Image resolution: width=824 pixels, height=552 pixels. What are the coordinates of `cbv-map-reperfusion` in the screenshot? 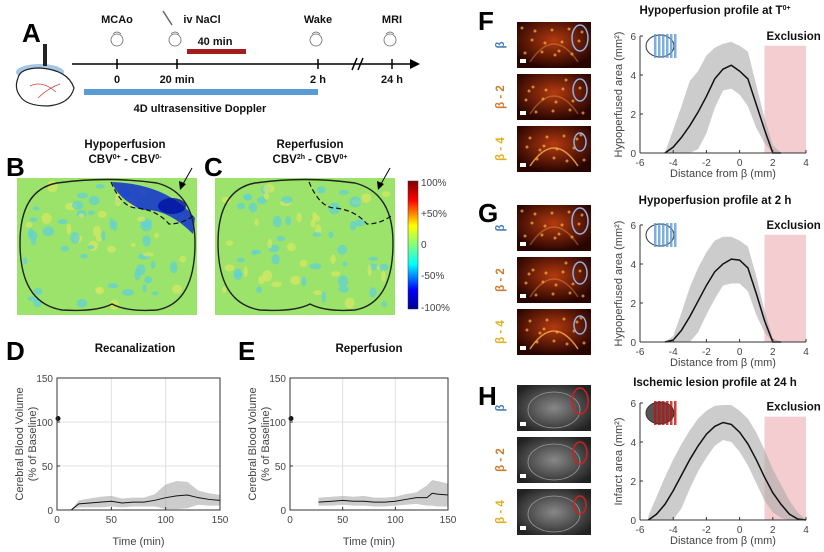 It's located at (305, 241).